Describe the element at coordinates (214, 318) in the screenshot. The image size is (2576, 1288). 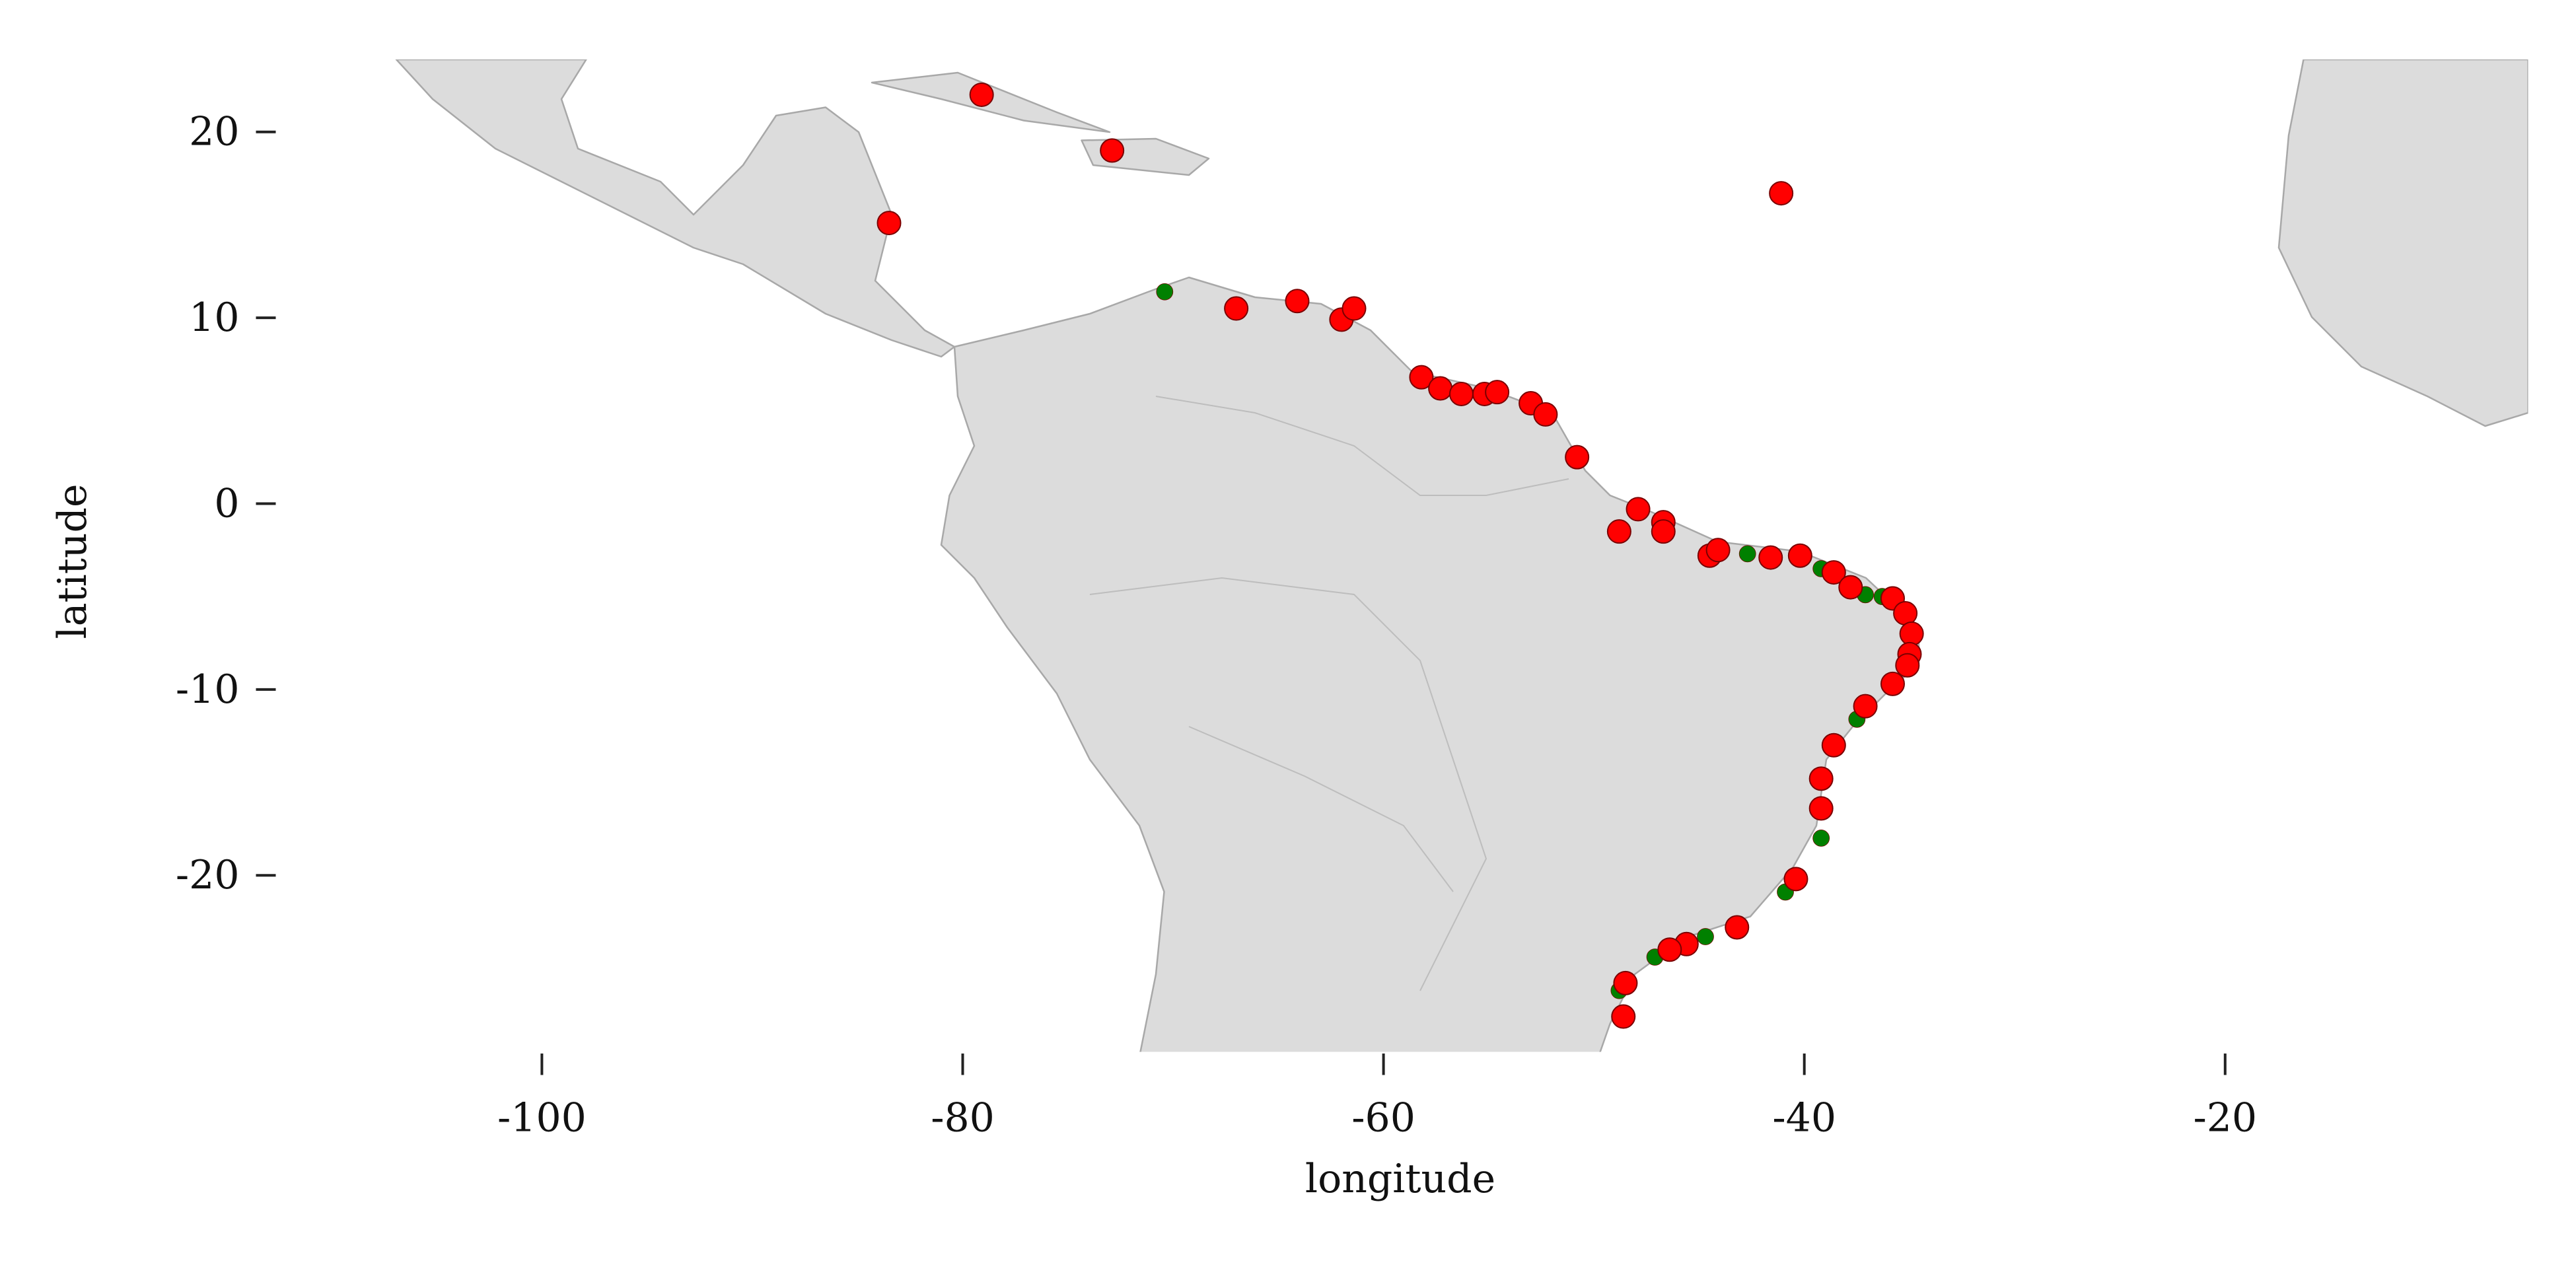
I see `y-tick-label: 10` at that location.